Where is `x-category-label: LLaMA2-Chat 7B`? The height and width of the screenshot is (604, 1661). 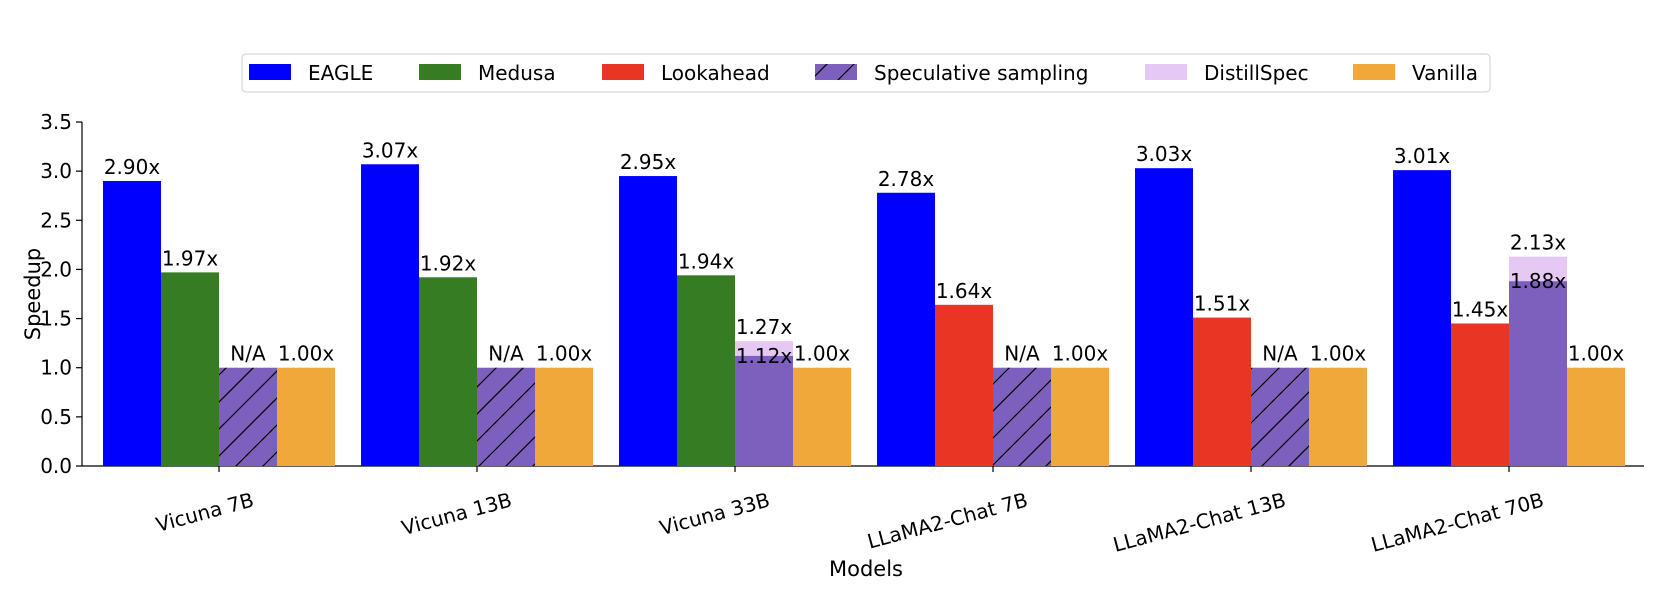
x-category-label: LLaMA2-Chat 7B is located at coordinates (948, 521).